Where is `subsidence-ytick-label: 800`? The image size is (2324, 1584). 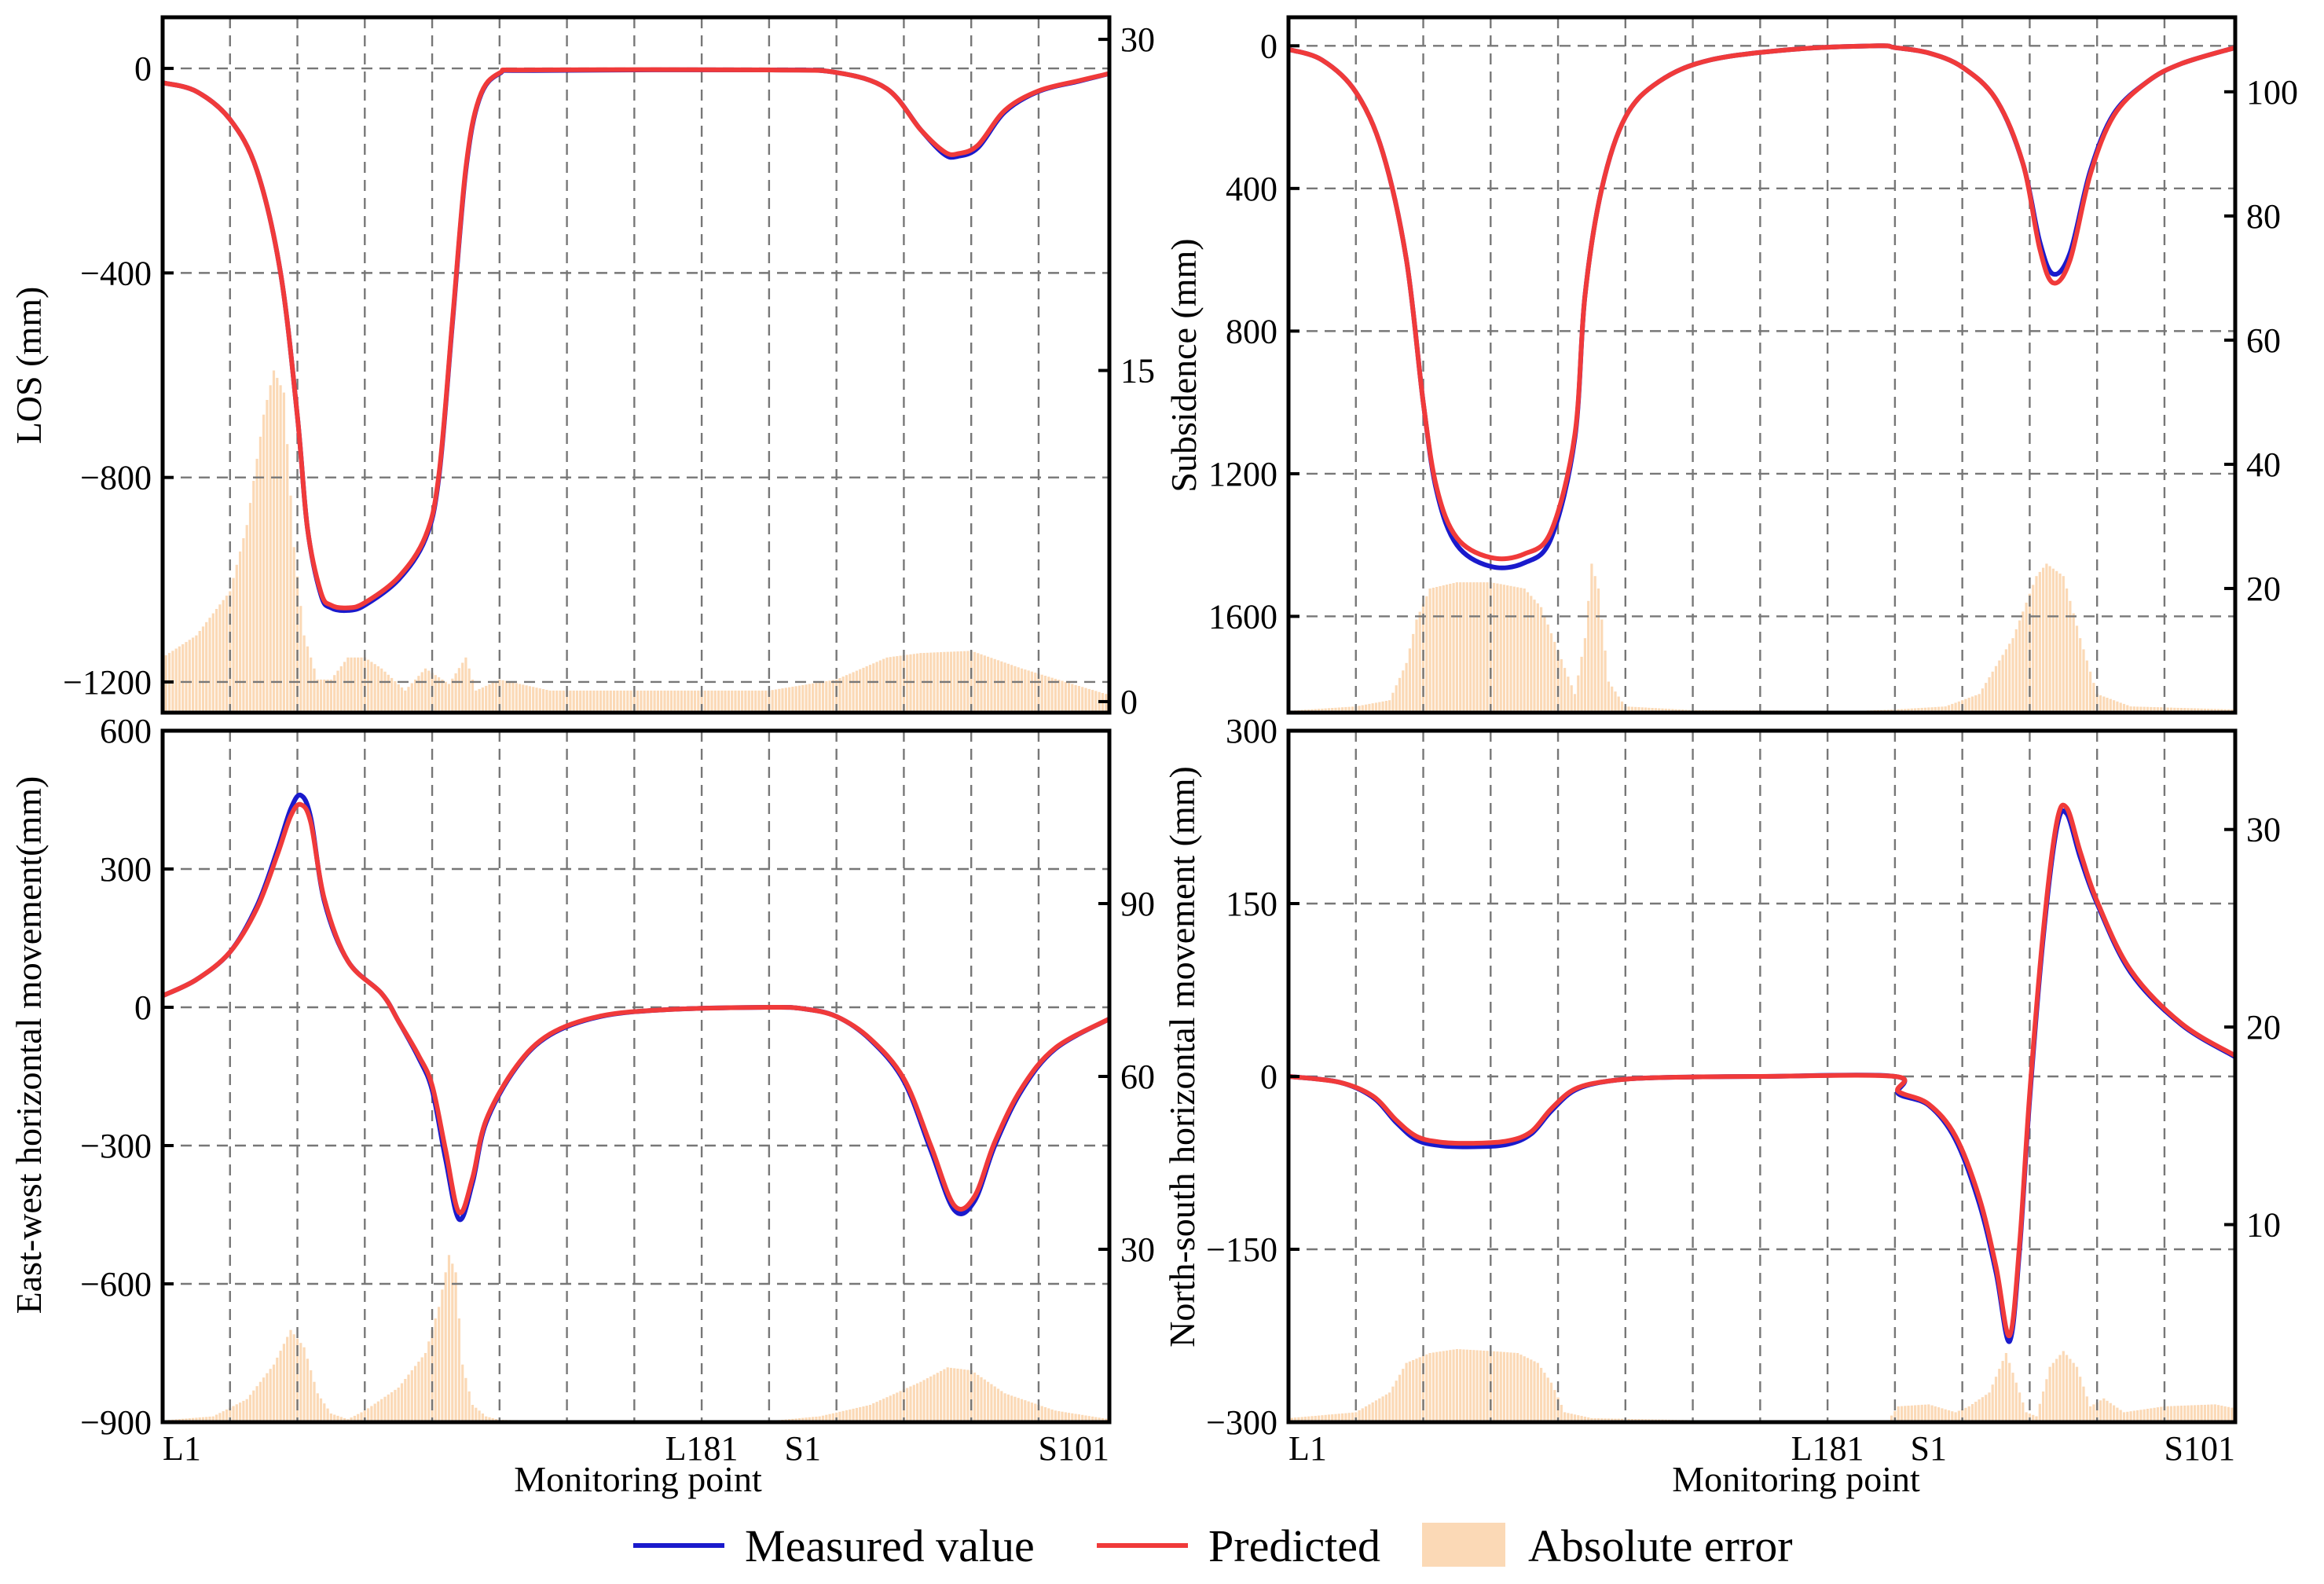 subsidence-ytick-label: 800 is located at coordinates (1251, 331).